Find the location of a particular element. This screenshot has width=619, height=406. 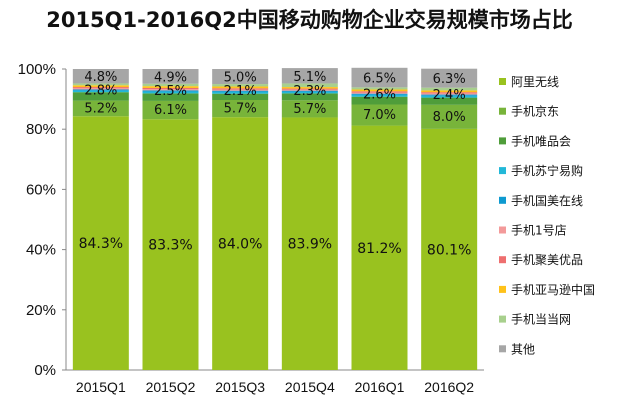

x-tick-label: 2015Q1 is located at coordinates (101, 387).